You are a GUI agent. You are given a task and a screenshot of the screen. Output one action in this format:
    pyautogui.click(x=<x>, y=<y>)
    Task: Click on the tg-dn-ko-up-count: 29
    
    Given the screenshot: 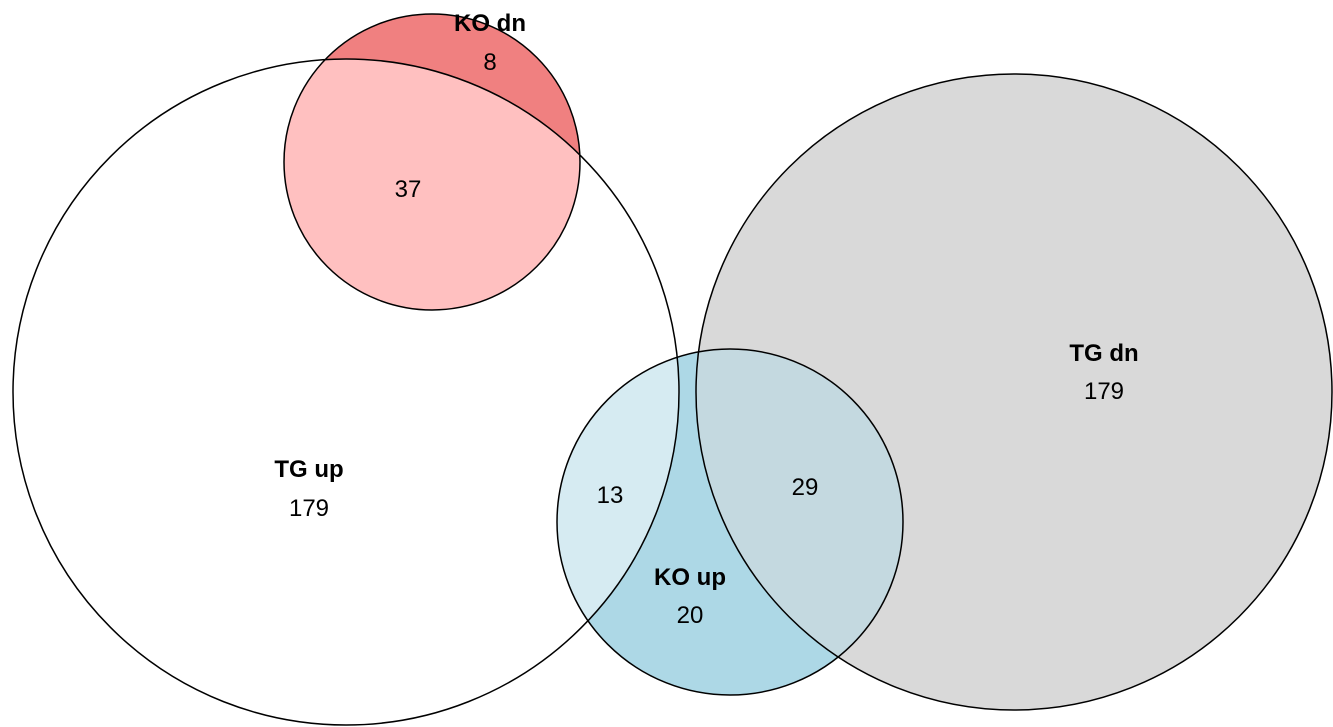 What is the action you would take?
    pyautogui.click(x=805, y=487)
    